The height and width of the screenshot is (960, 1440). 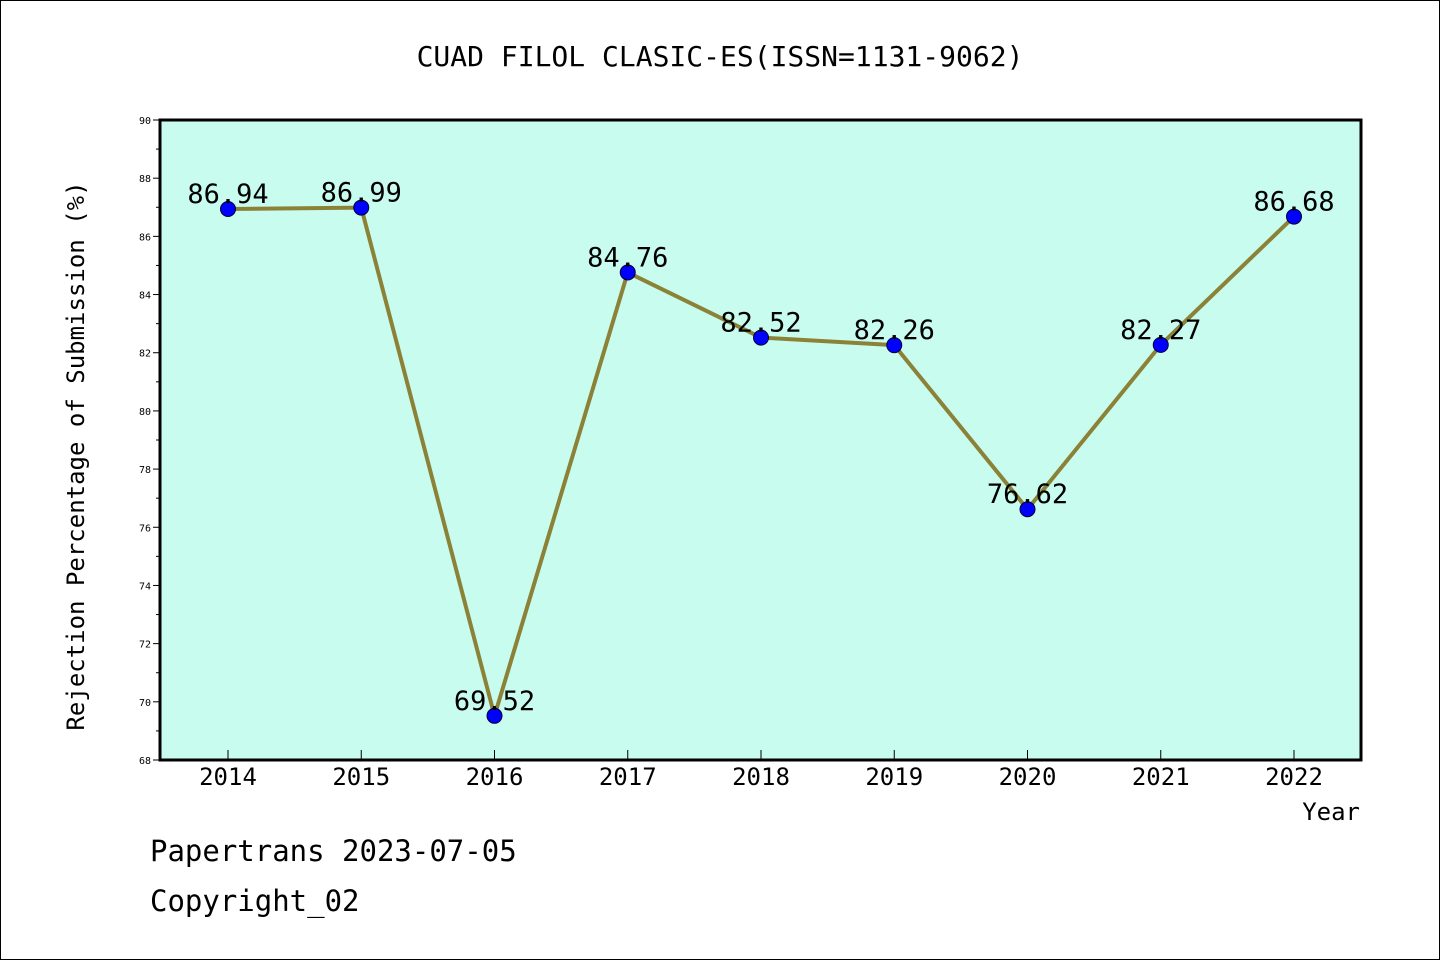 I want to click on y-tick-label: 88, so click(x=145, y=179).